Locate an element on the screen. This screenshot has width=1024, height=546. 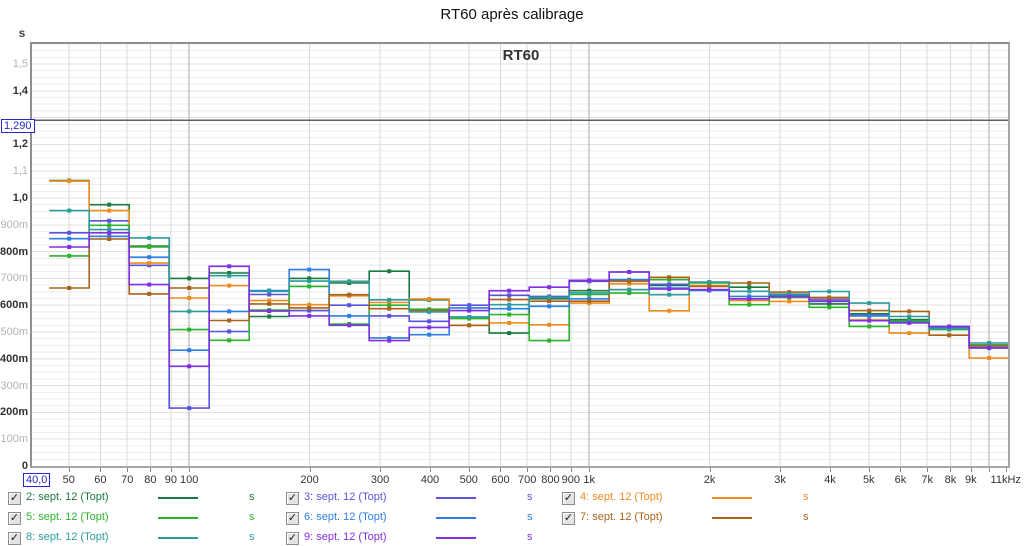
page-title: RT60 après calibrage is located at coordinates (512, 14).